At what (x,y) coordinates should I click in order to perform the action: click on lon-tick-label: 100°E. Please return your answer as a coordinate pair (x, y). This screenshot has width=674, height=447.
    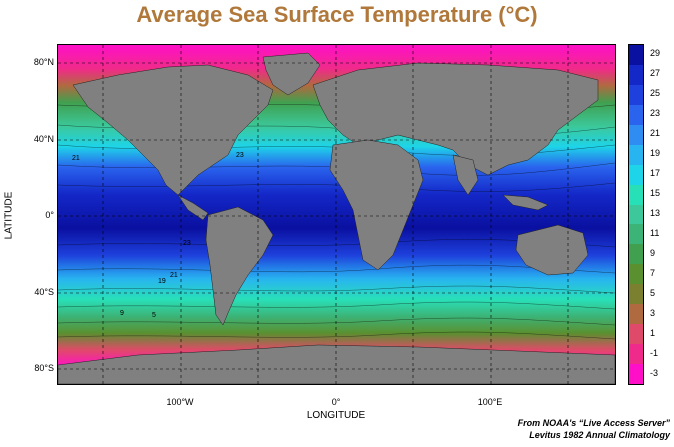
    Looking at the image, I should click on (490, 402).